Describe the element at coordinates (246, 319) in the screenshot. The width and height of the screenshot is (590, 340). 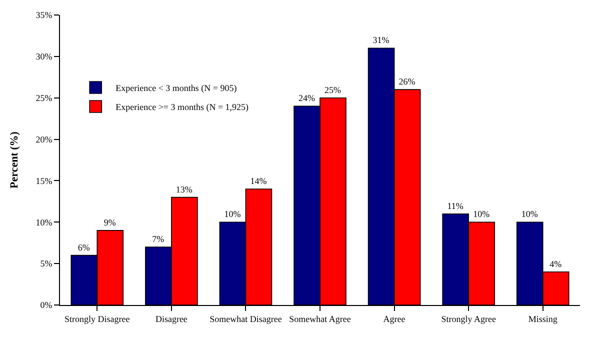
I see `x-tick-label: Somewhat Disagree` at that location.